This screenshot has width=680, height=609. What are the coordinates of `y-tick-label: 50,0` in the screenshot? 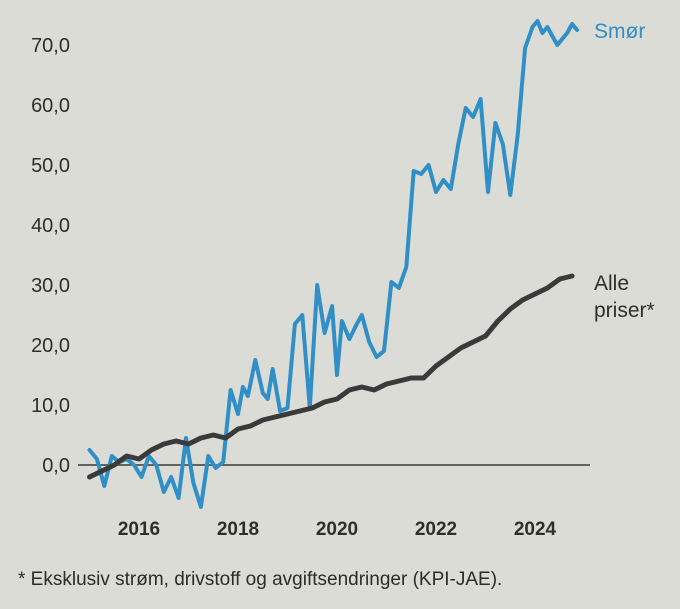 It's located at (50, 166).